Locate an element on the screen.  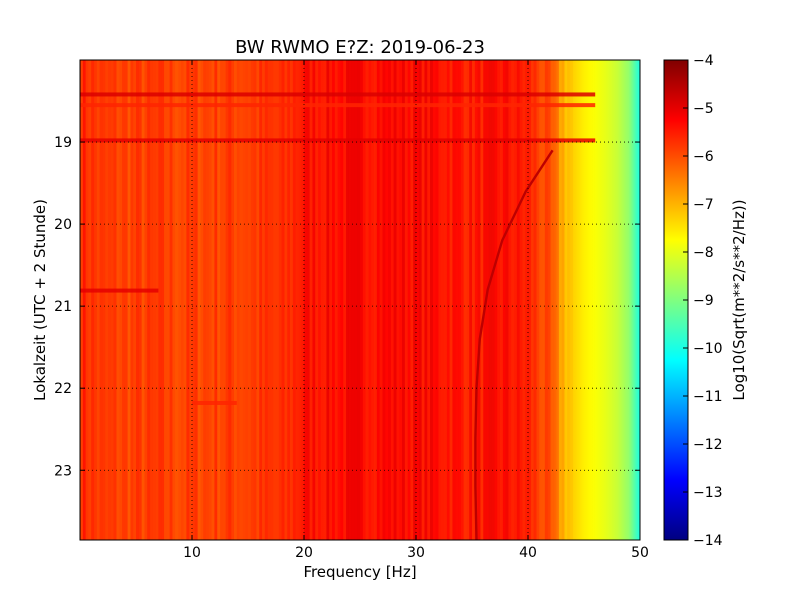
colorbar-tick-label: −6 is located at coordinates (703, 157).